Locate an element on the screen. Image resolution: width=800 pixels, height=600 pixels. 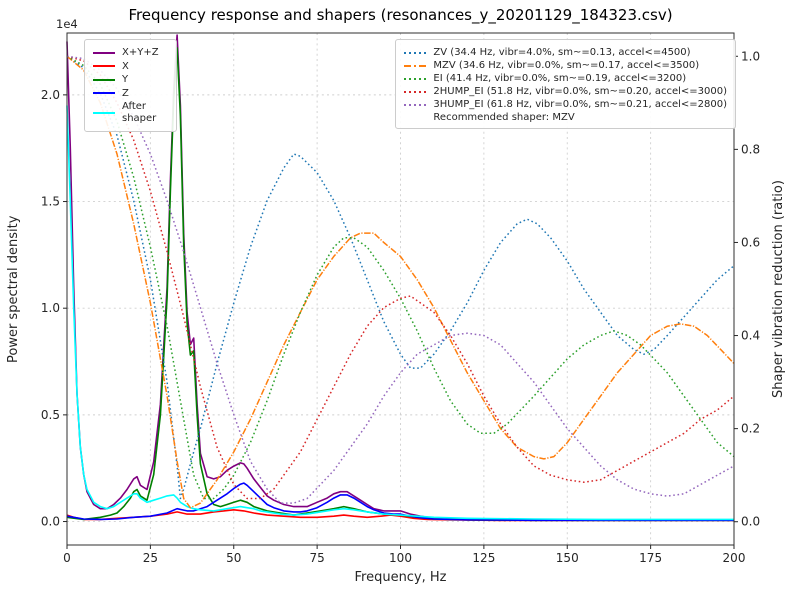
y-left-tick-label: 2.0 is located at coordinates (50, 95).